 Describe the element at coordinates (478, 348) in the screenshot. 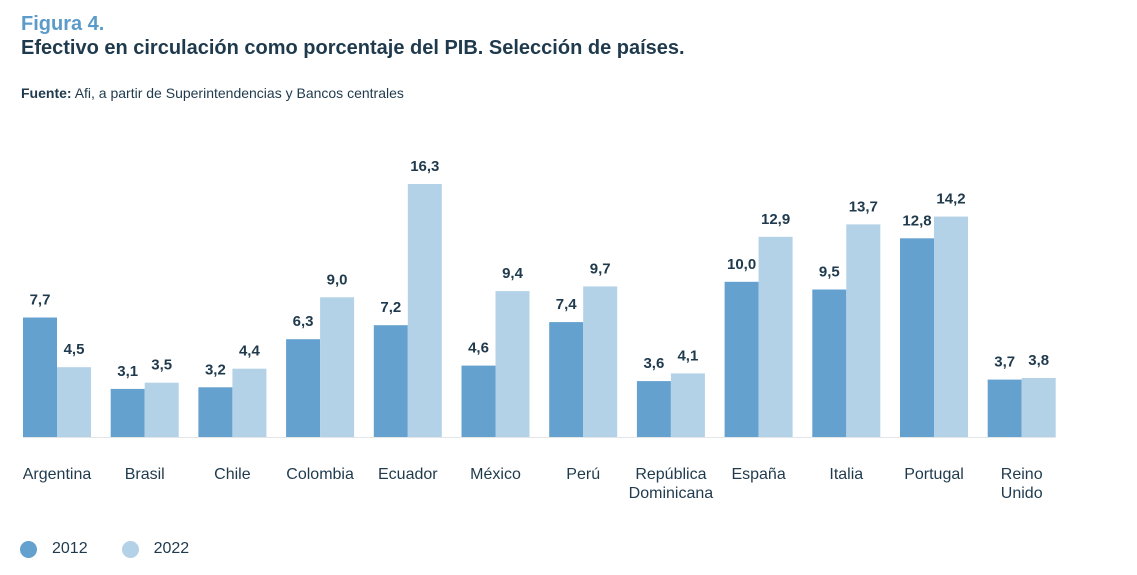

I see `data-label-2012-5: 4,6` at that location.